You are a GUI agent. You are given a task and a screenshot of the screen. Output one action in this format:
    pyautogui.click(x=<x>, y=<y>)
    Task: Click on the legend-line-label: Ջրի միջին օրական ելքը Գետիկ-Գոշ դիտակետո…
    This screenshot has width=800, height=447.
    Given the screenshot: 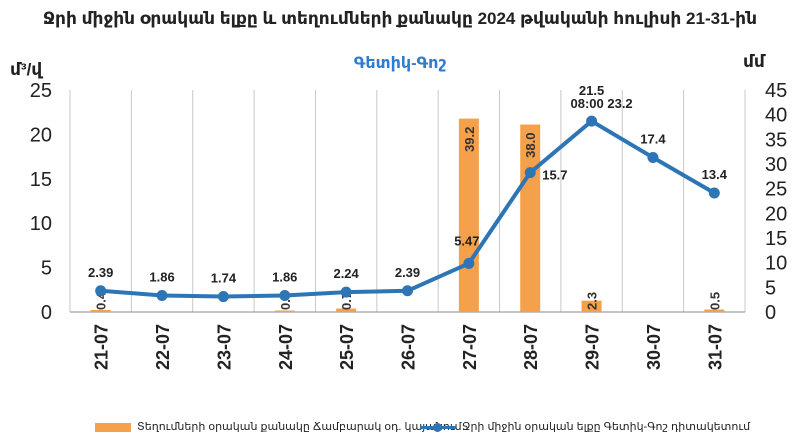 What is the action you would take?
    pyautogui.click(x=606, y=427)
    